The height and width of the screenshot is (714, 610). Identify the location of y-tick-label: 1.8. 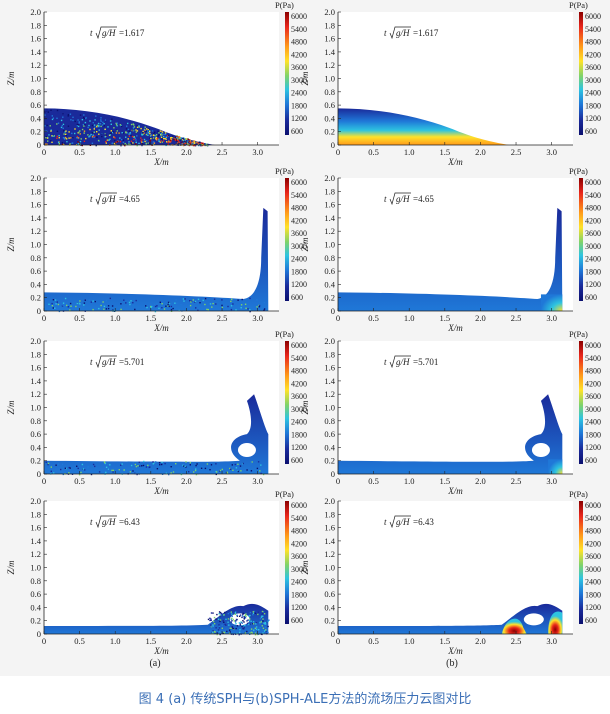
(329, 191).